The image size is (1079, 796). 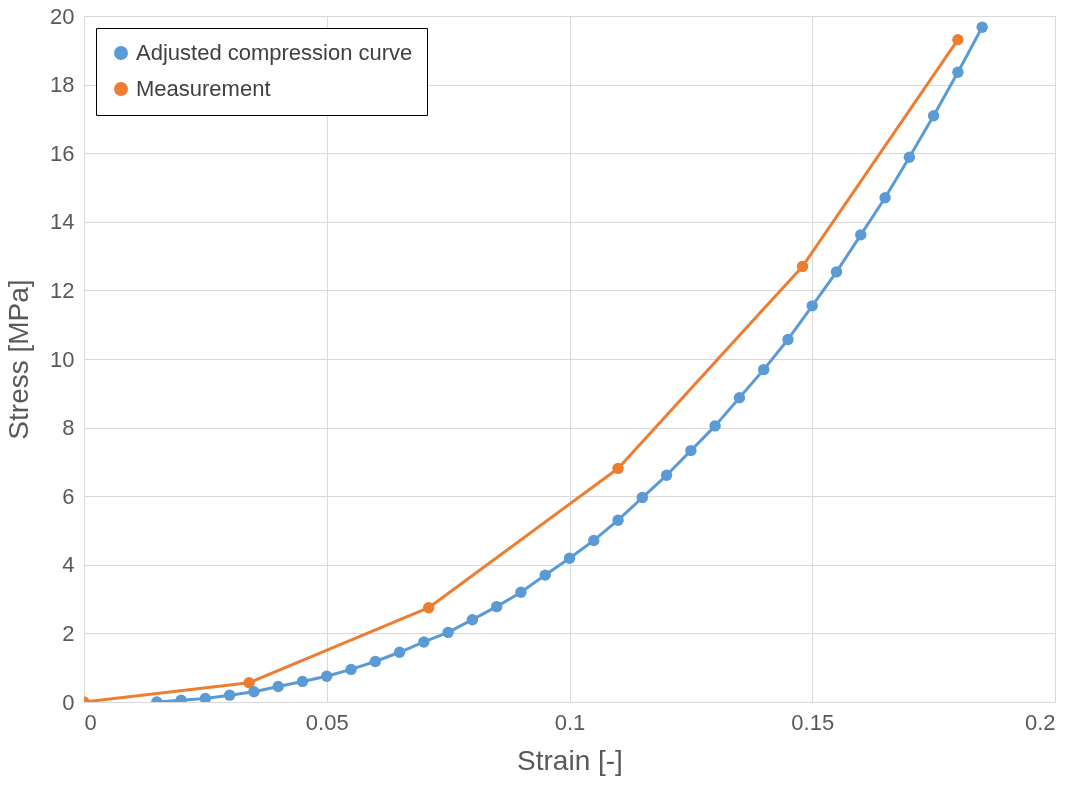 I want to click on x-tick-label: 0, so click(x=90, y=722).